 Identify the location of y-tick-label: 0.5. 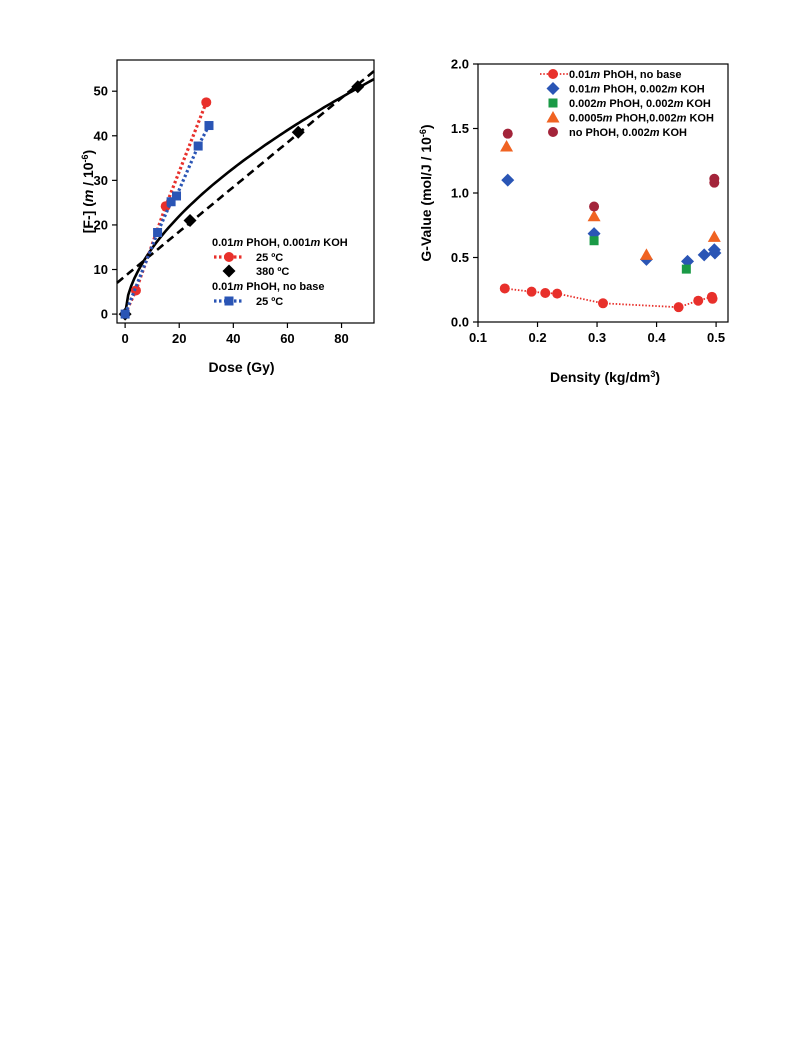
(460, 257).